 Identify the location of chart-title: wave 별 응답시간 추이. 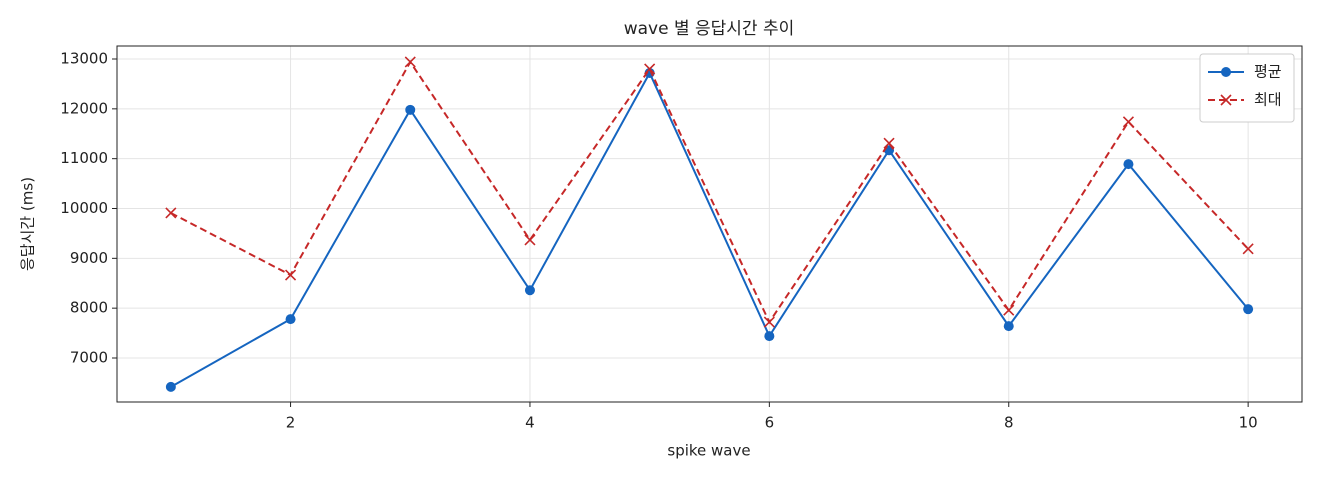
(709, 29).